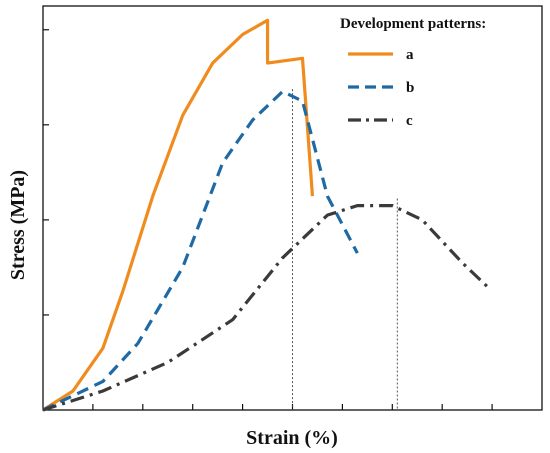 The image size is (550, 453). Describe the element at coordinates (18, 225) in the screenshot. I see `y-axis-title: Stress (MPa)` at that location.